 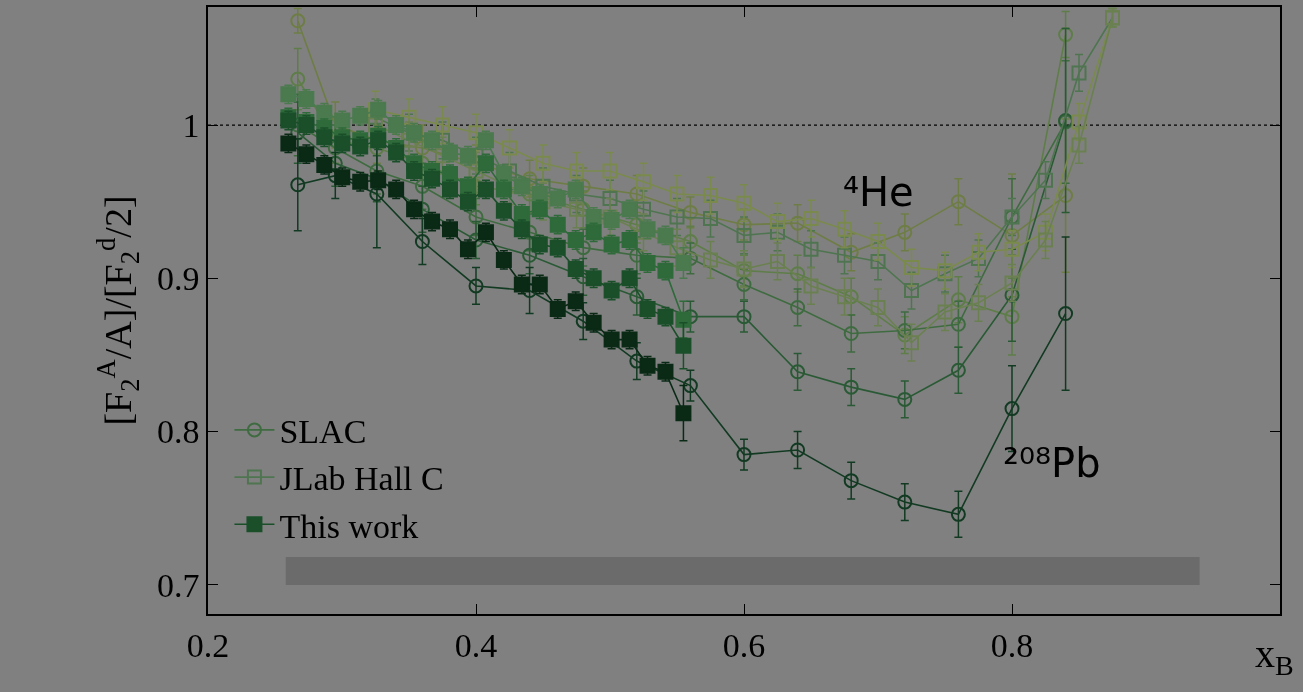 What do you see at coordinates (361, 479) in the screenshot?
I see `legend-label: JLab Hall C` at bounding box center [361, 479].